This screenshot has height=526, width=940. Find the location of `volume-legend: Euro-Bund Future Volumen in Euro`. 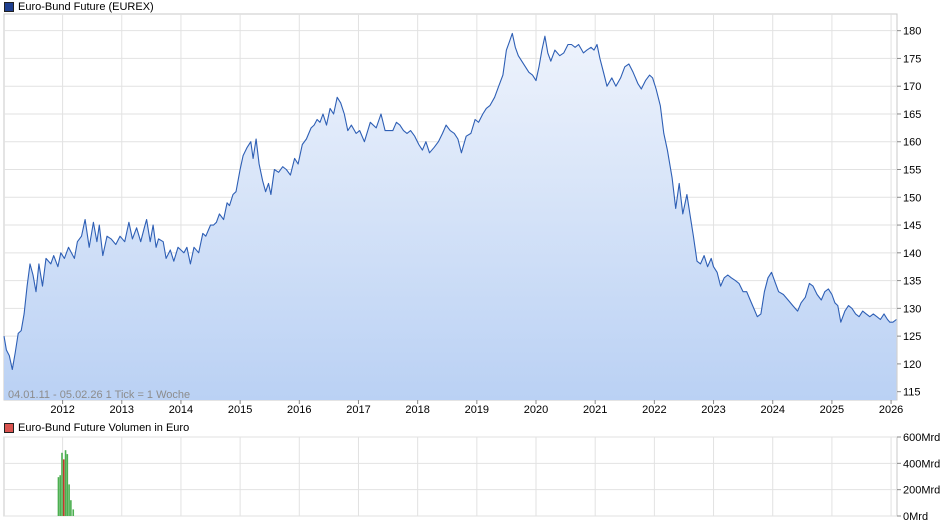

volume-legend: Euro-Bund Future Volumen in Euro is located at coordinates (96, 428).